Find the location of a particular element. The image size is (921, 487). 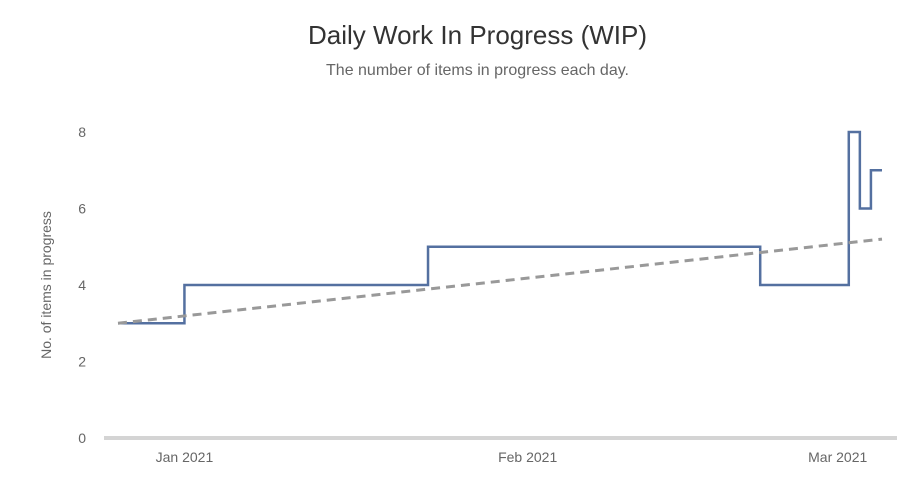

chart-title: Daily Work In Progress (WIP) is located at coordinates (477, 35).